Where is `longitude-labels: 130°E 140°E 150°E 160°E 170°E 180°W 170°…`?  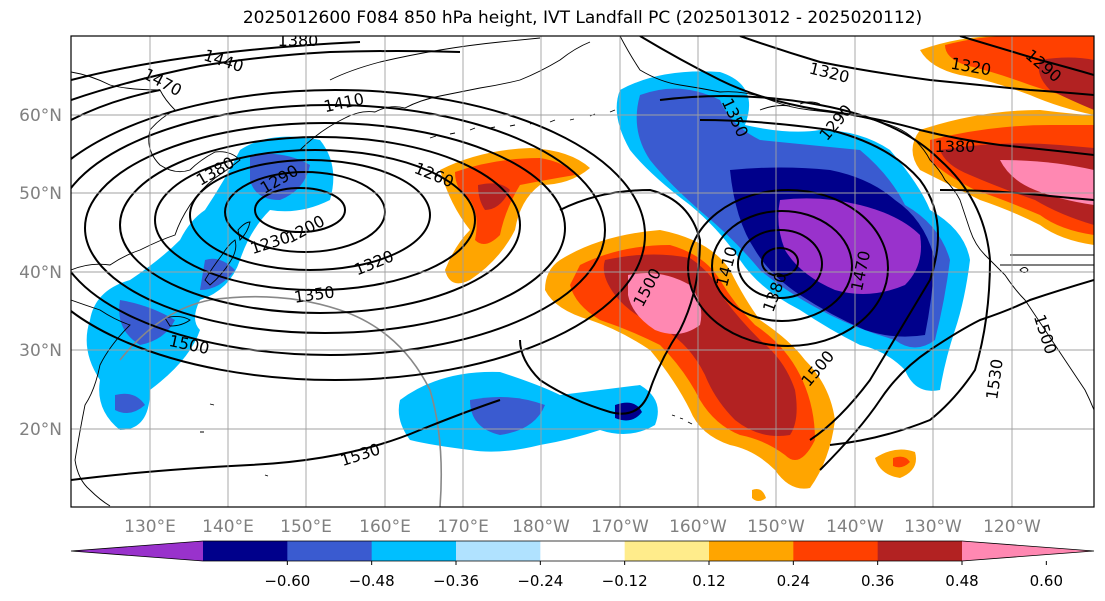 longitude-labels: 130°E 140°E 150°E 160°E 170°E 180°W 170°… is located at coordinates (582, 527).